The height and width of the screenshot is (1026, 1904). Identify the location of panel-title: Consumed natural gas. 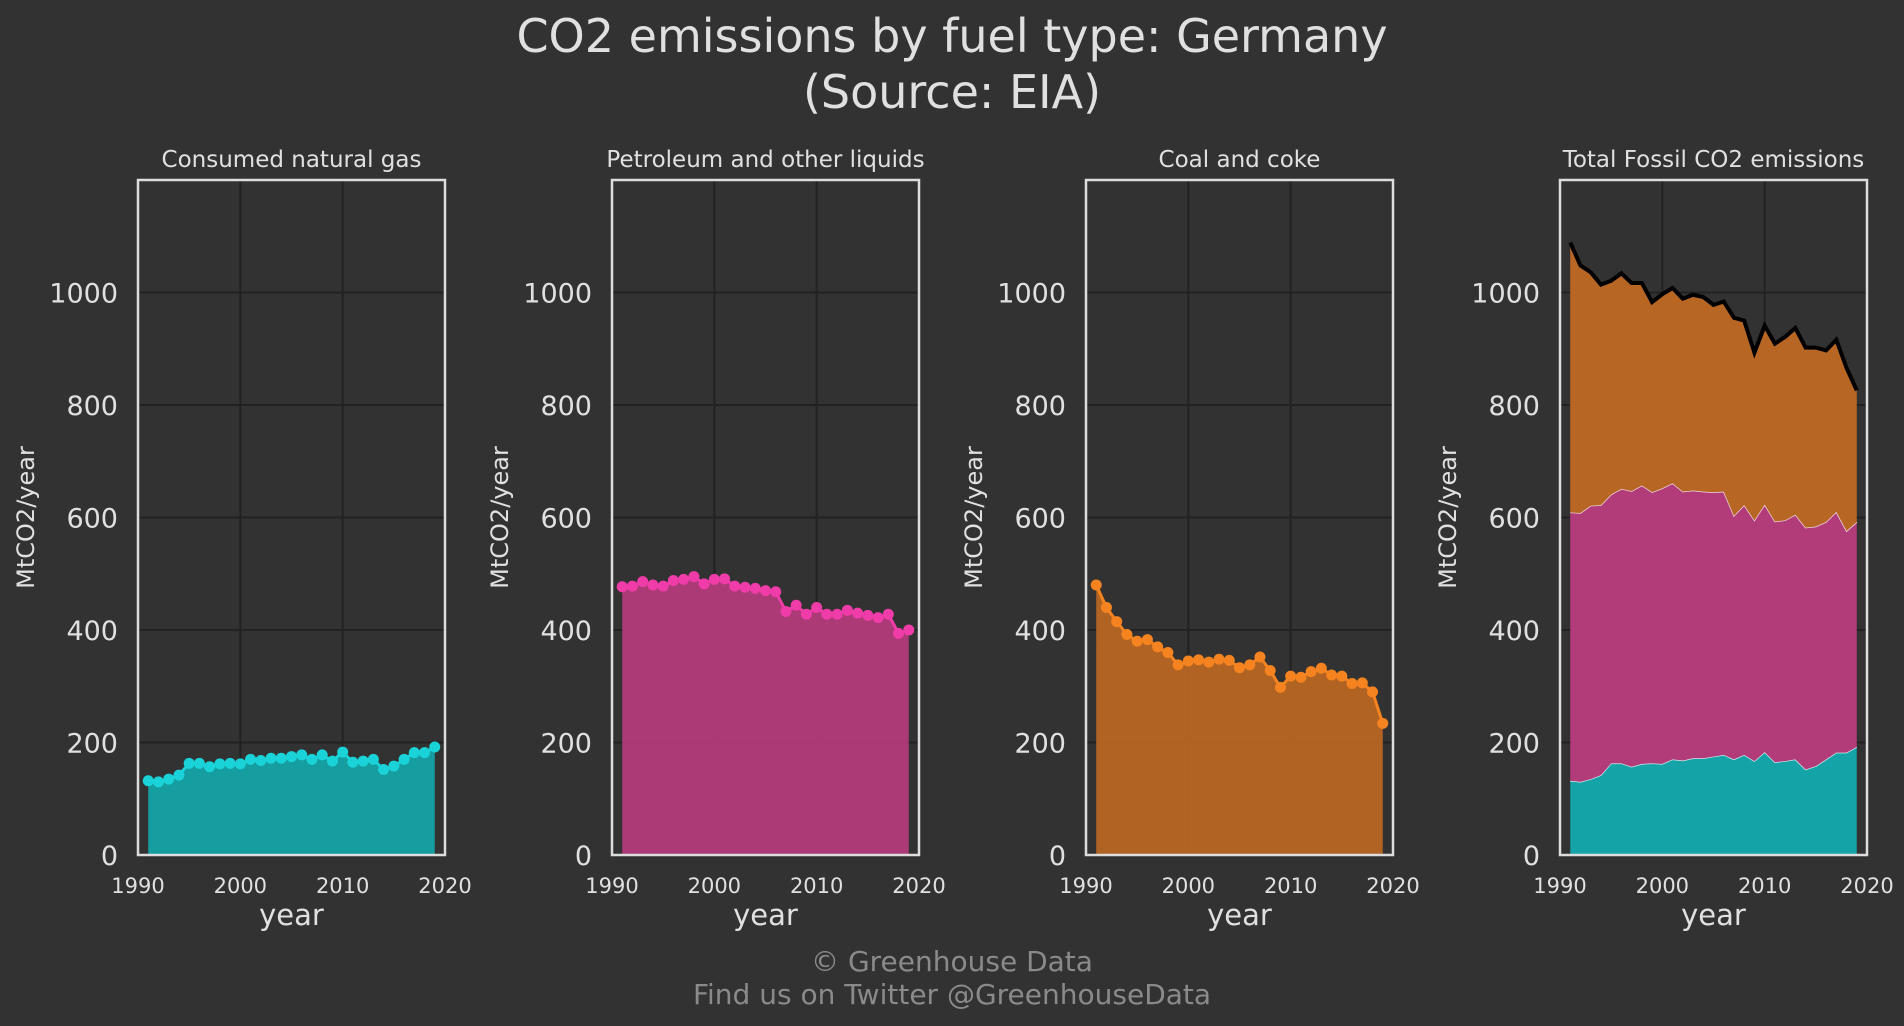
(292, 160).